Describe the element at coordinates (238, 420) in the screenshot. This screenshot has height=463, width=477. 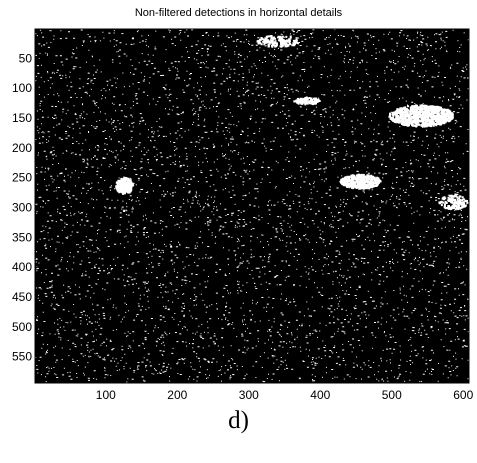
I see `figure-caption: d)` at that location.